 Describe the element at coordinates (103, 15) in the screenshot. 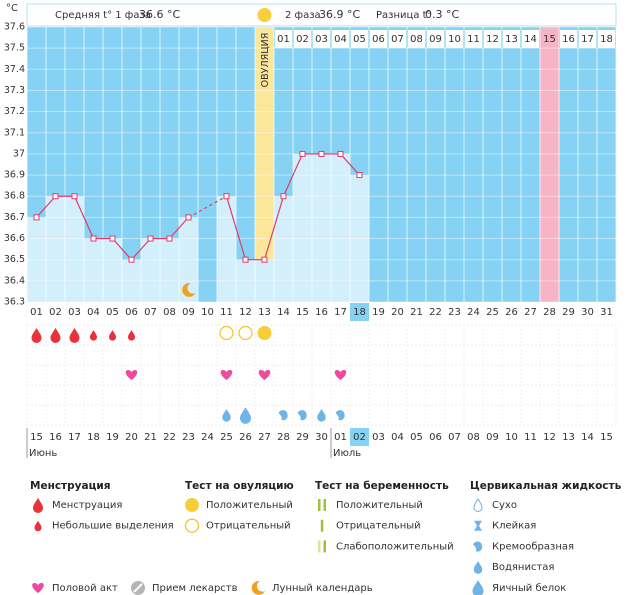

I see `phase1-label: Средняя t° 1 фаза` at that location.